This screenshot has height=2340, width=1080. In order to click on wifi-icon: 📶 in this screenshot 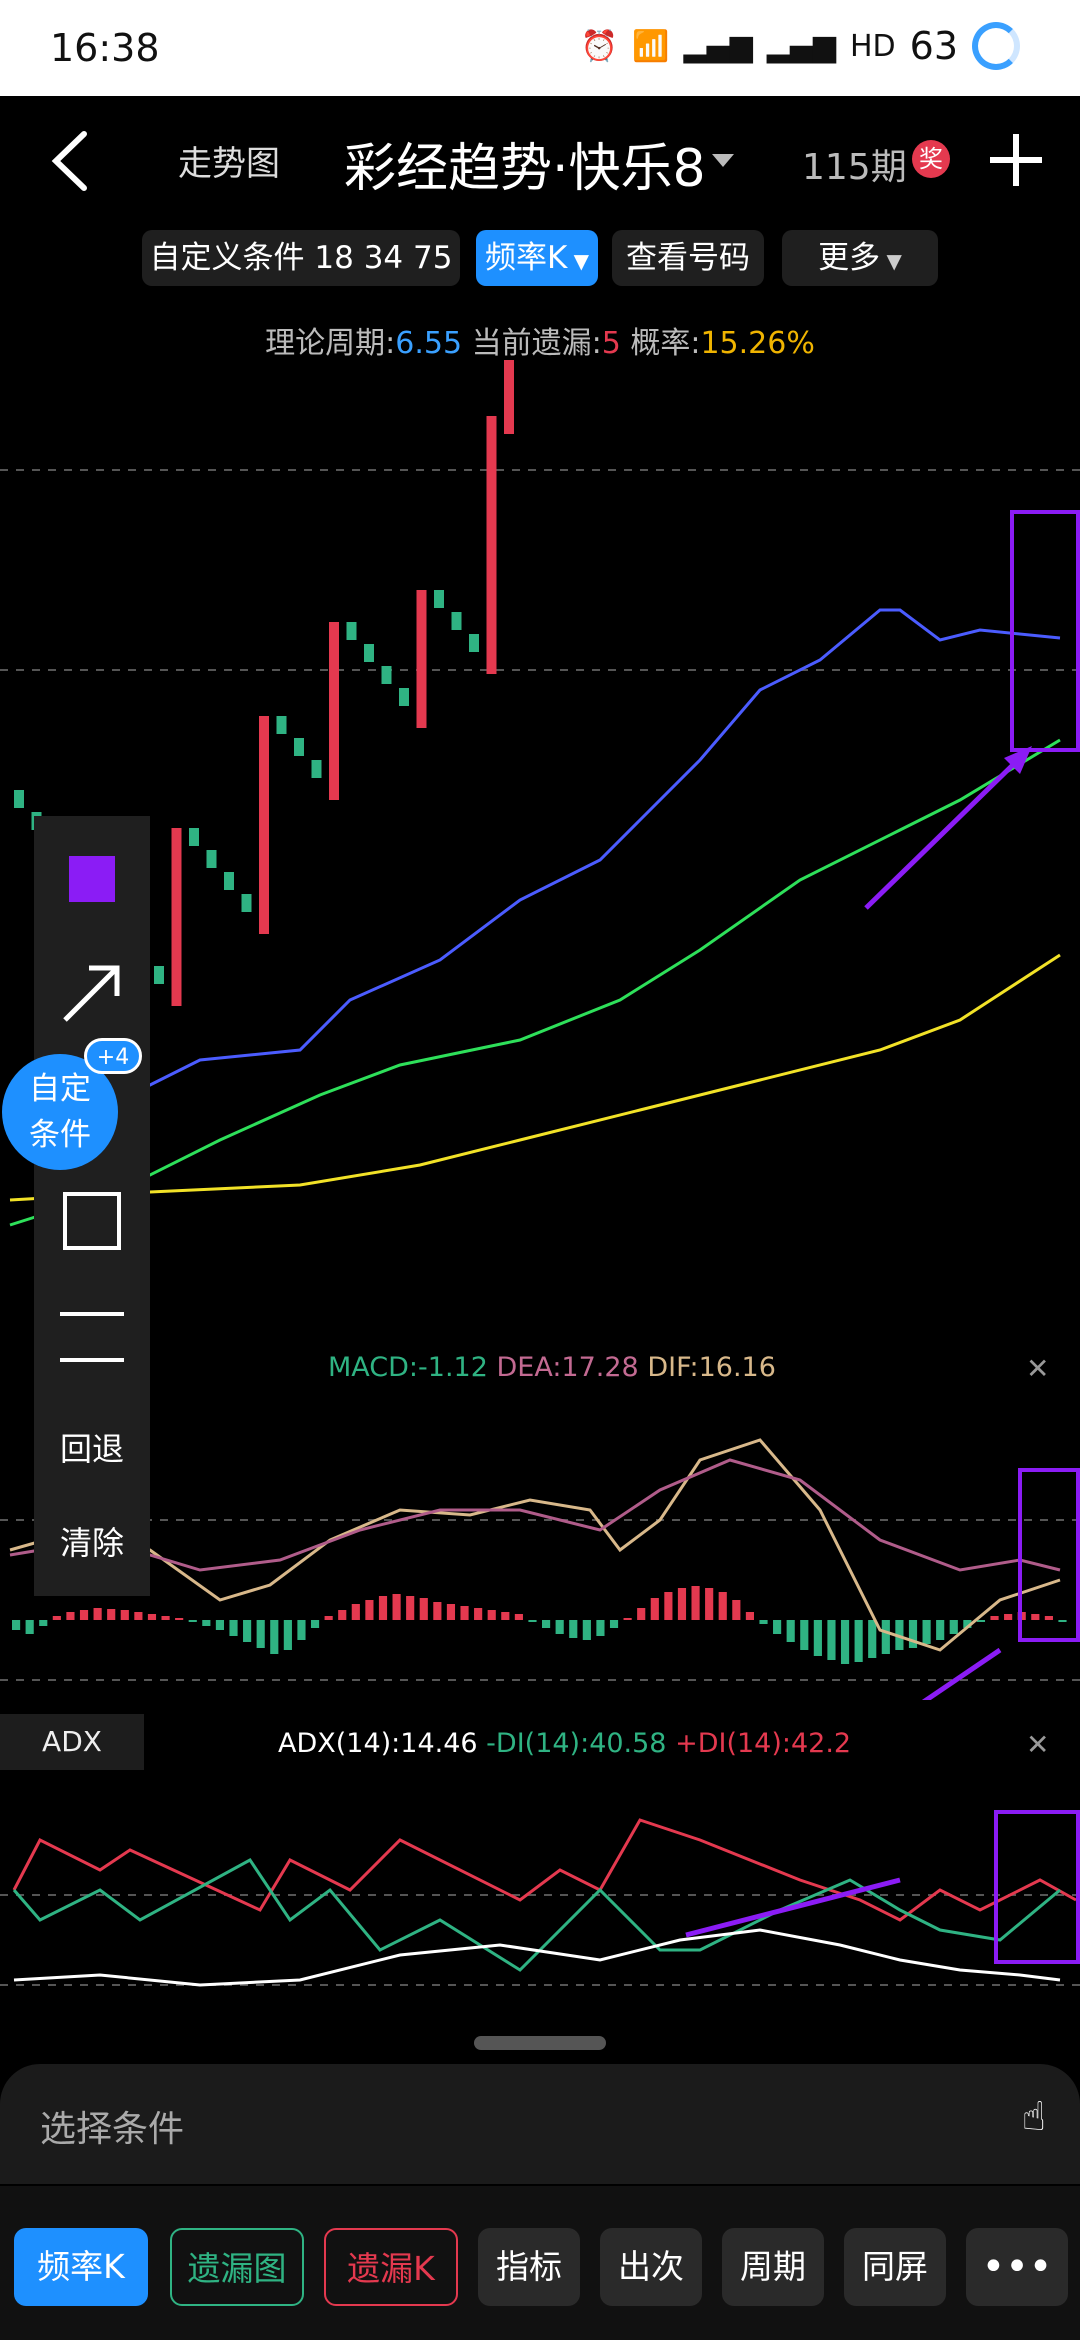, I will do `click(651, 46)`.